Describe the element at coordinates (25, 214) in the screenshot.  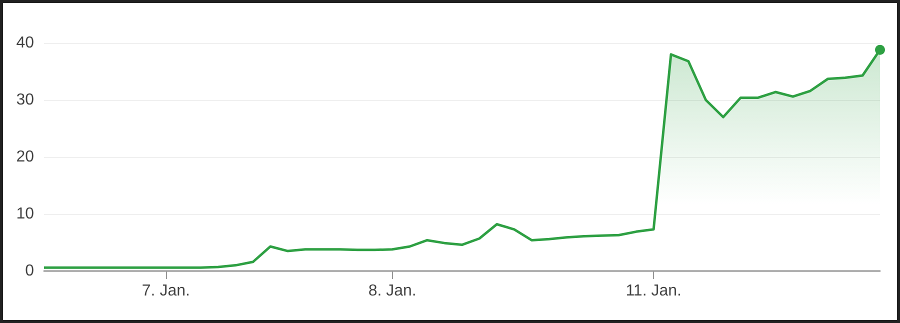
I see `y-tick-label: 10` at that location.